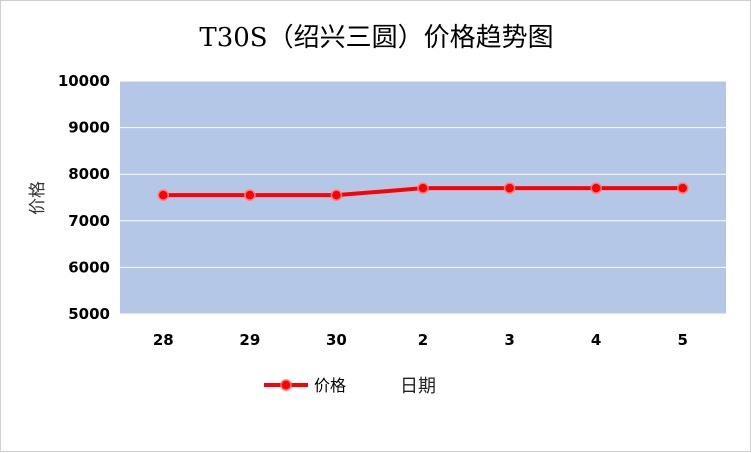 The height and width of the screenshot is (453, 751). Describe the element at coordinates (682, 340) in the screenshot. I see `x-tick-label: 5` at that location.